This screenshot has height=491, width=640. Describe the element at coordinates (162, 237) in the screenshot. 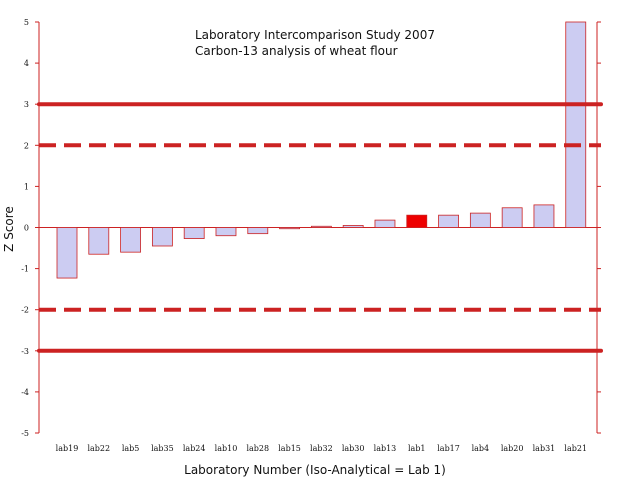

I see `bar-lab35` at that location.